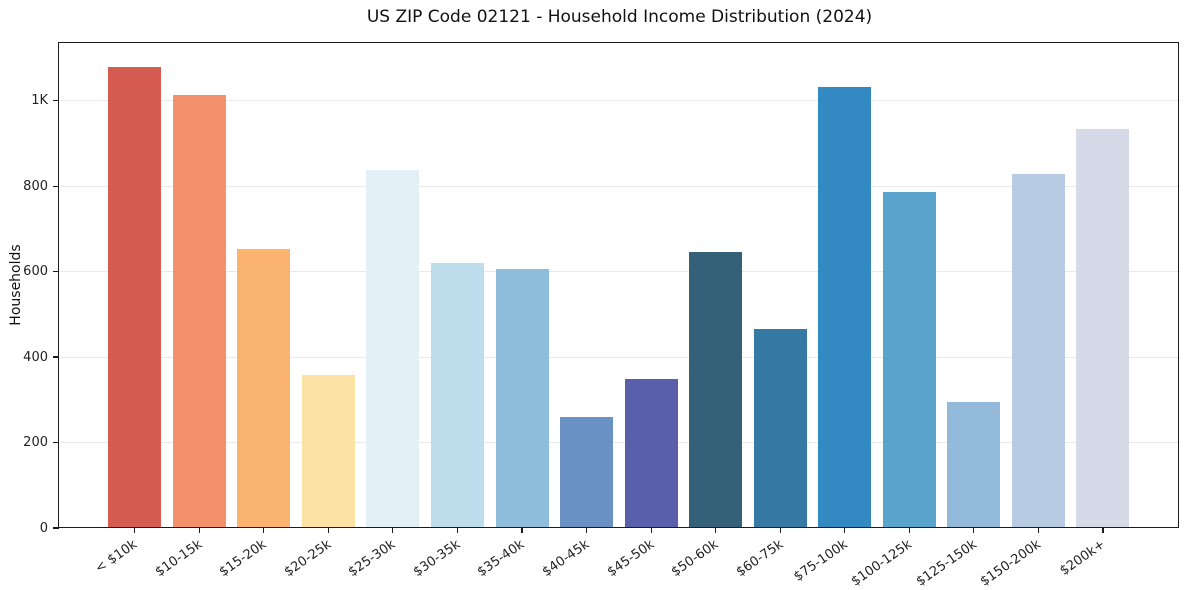 Image resolution: width=1189 pixels, height=590 pixels. I want to click on bar-$15-20k, so click(264, 388).